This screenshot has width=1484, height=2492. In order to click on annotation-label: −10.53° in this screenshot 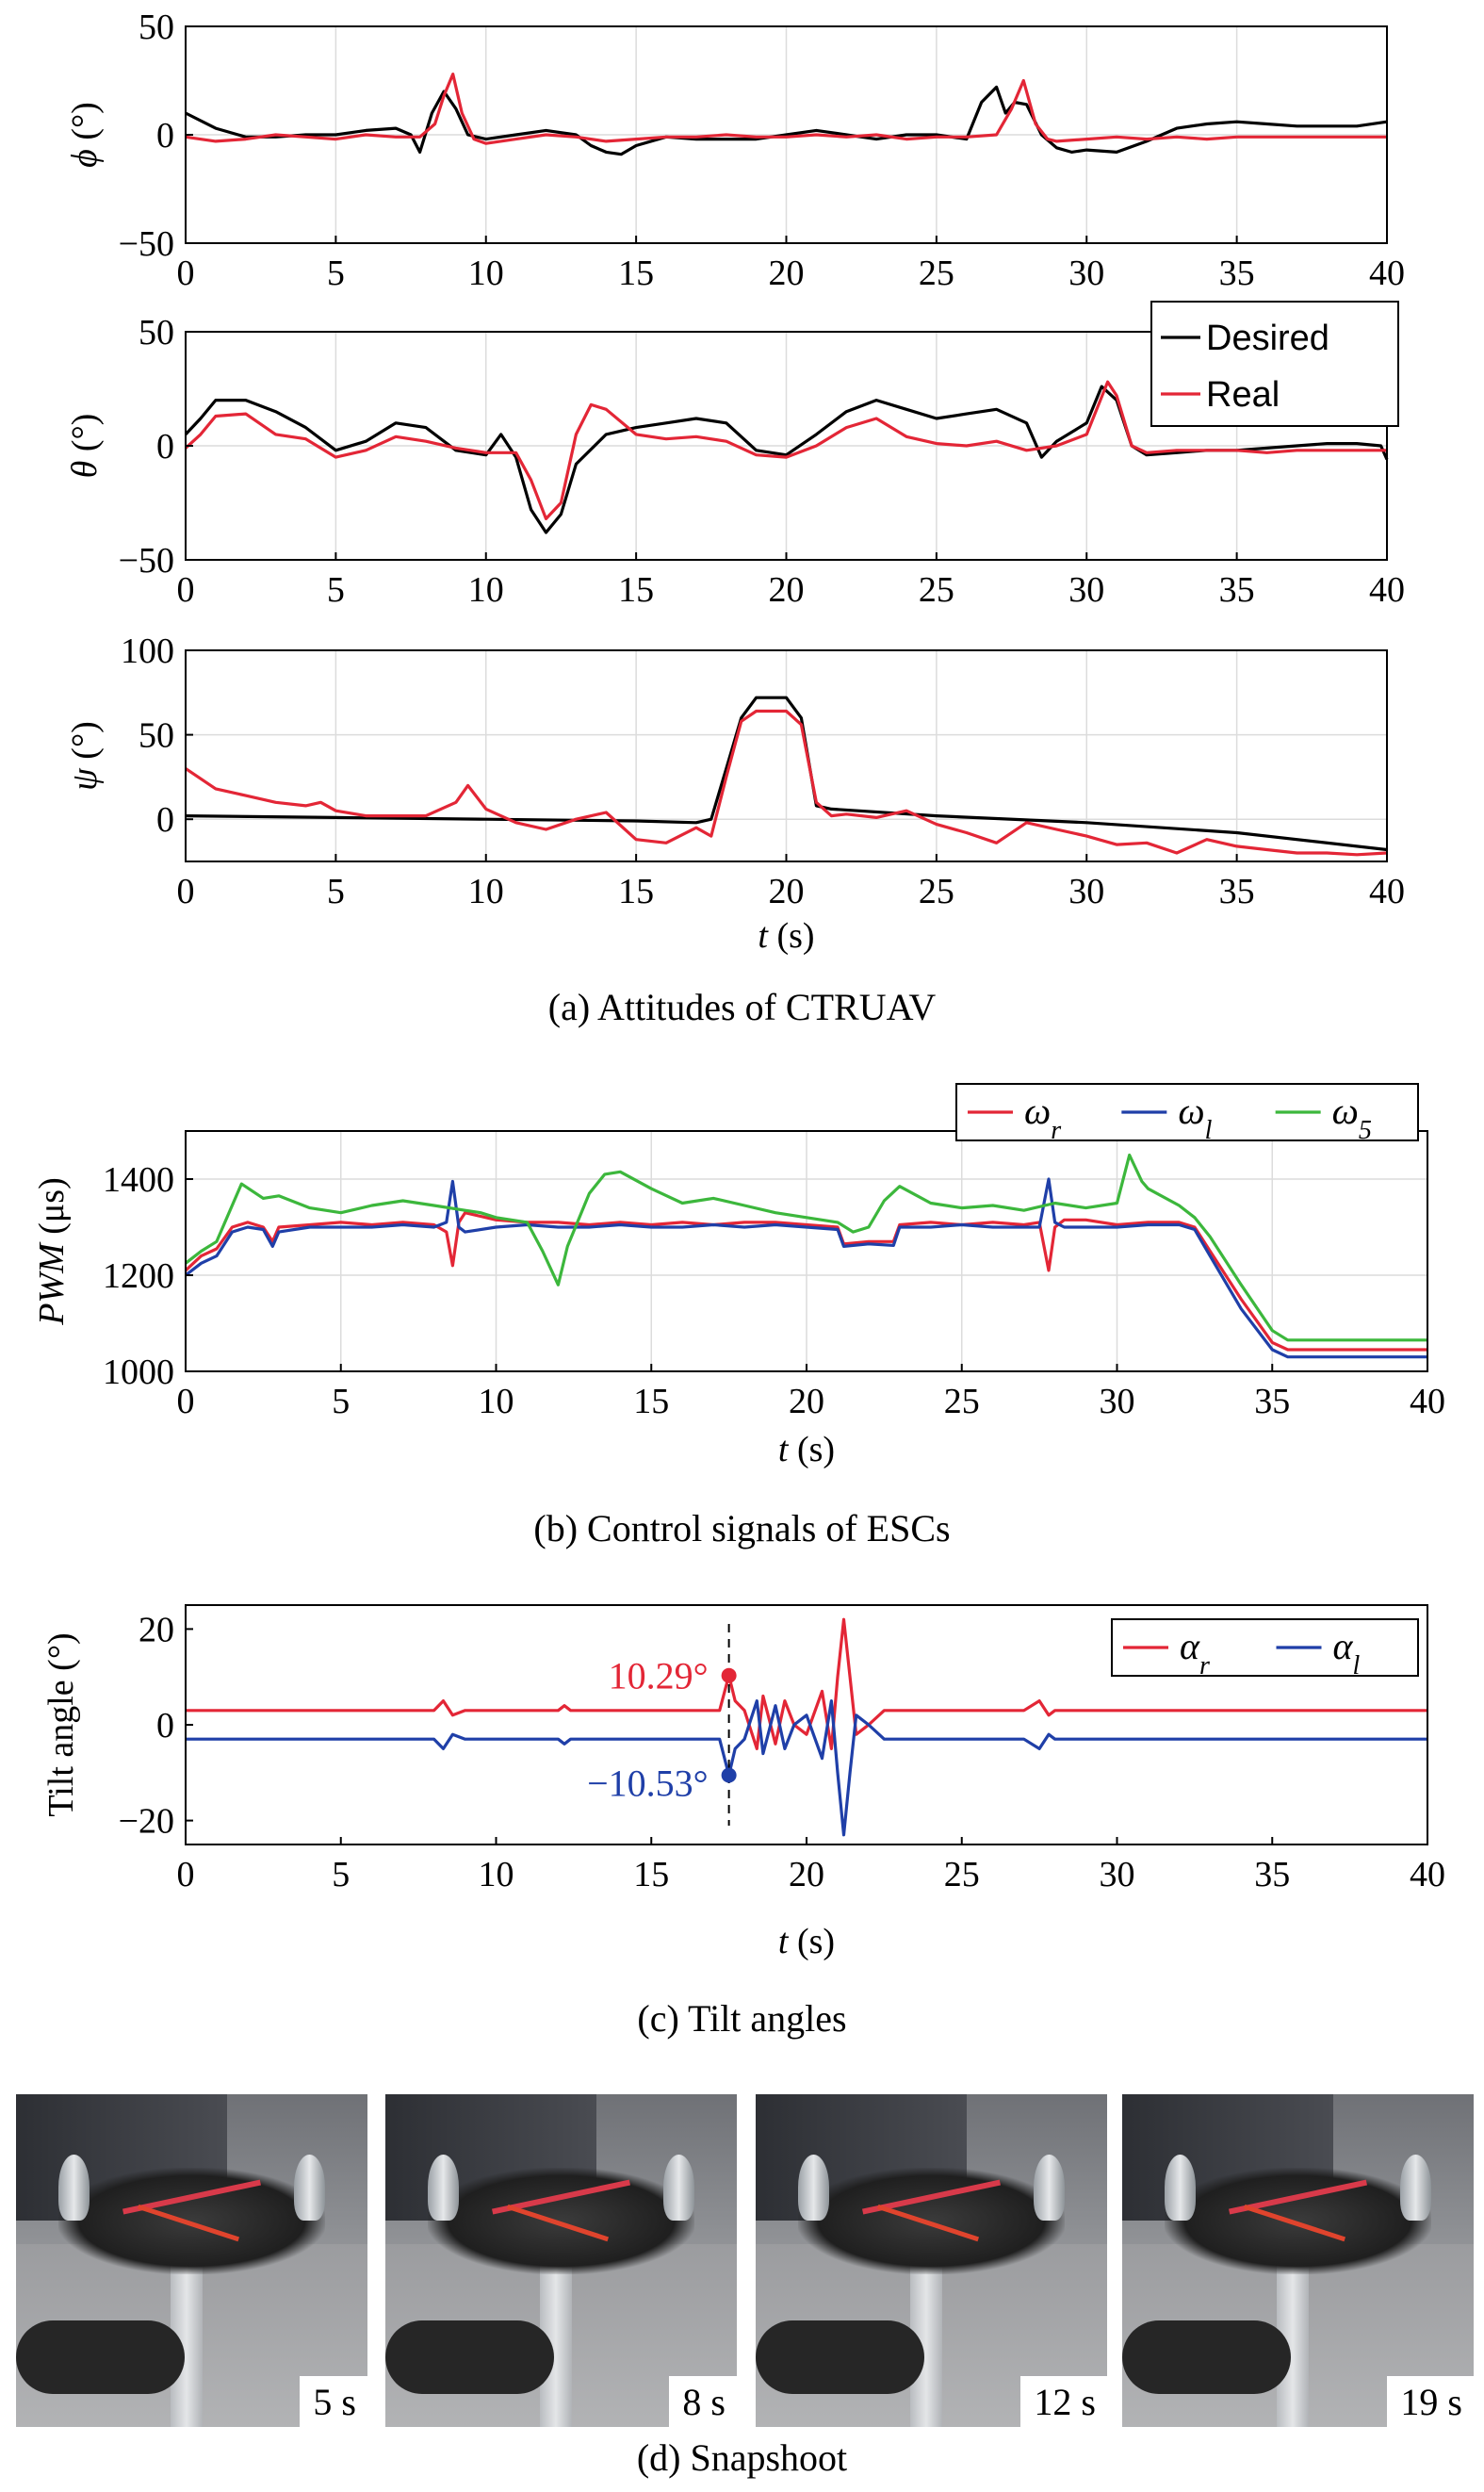, I will do `click(648, 1783)`.